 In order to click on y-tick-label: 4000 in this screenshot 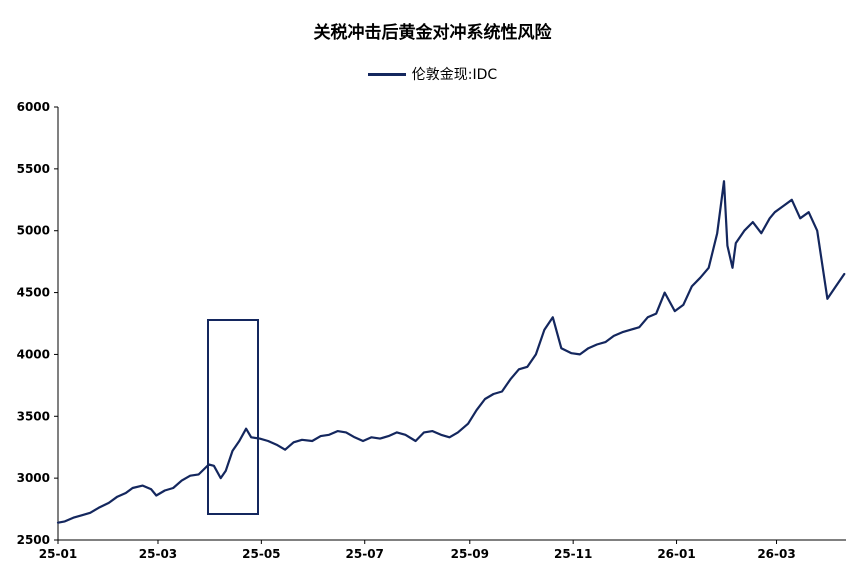, I will do `click(33, 354)`.